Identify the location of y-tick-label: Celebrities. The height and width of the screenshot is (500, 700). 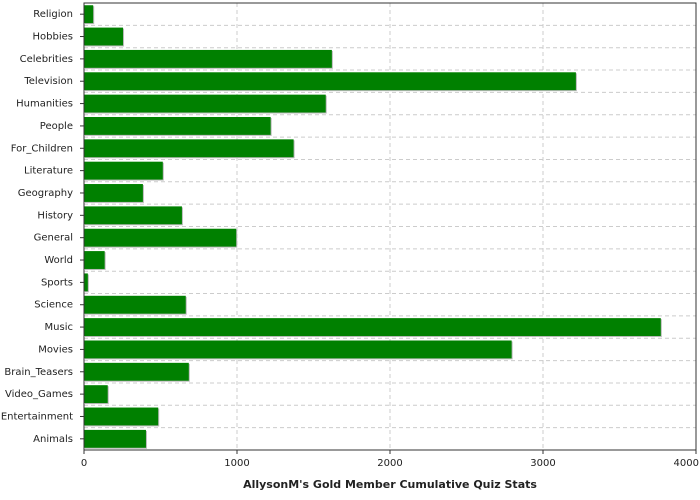
(46, 59).